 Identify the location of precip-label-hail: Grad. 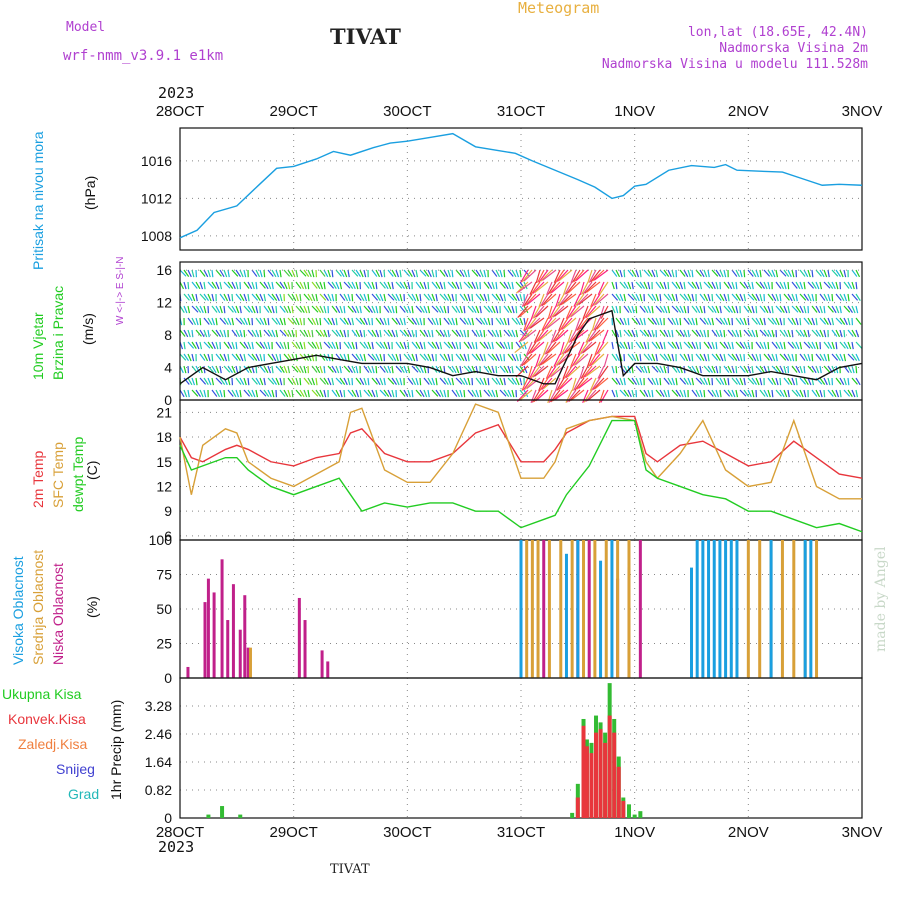
(84, 794).